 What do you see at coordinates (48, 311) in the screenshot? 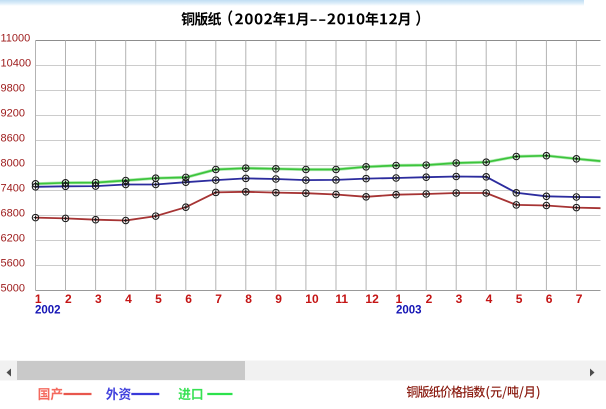
I see `svg-text: 2002` at bounding box center [48, 311].